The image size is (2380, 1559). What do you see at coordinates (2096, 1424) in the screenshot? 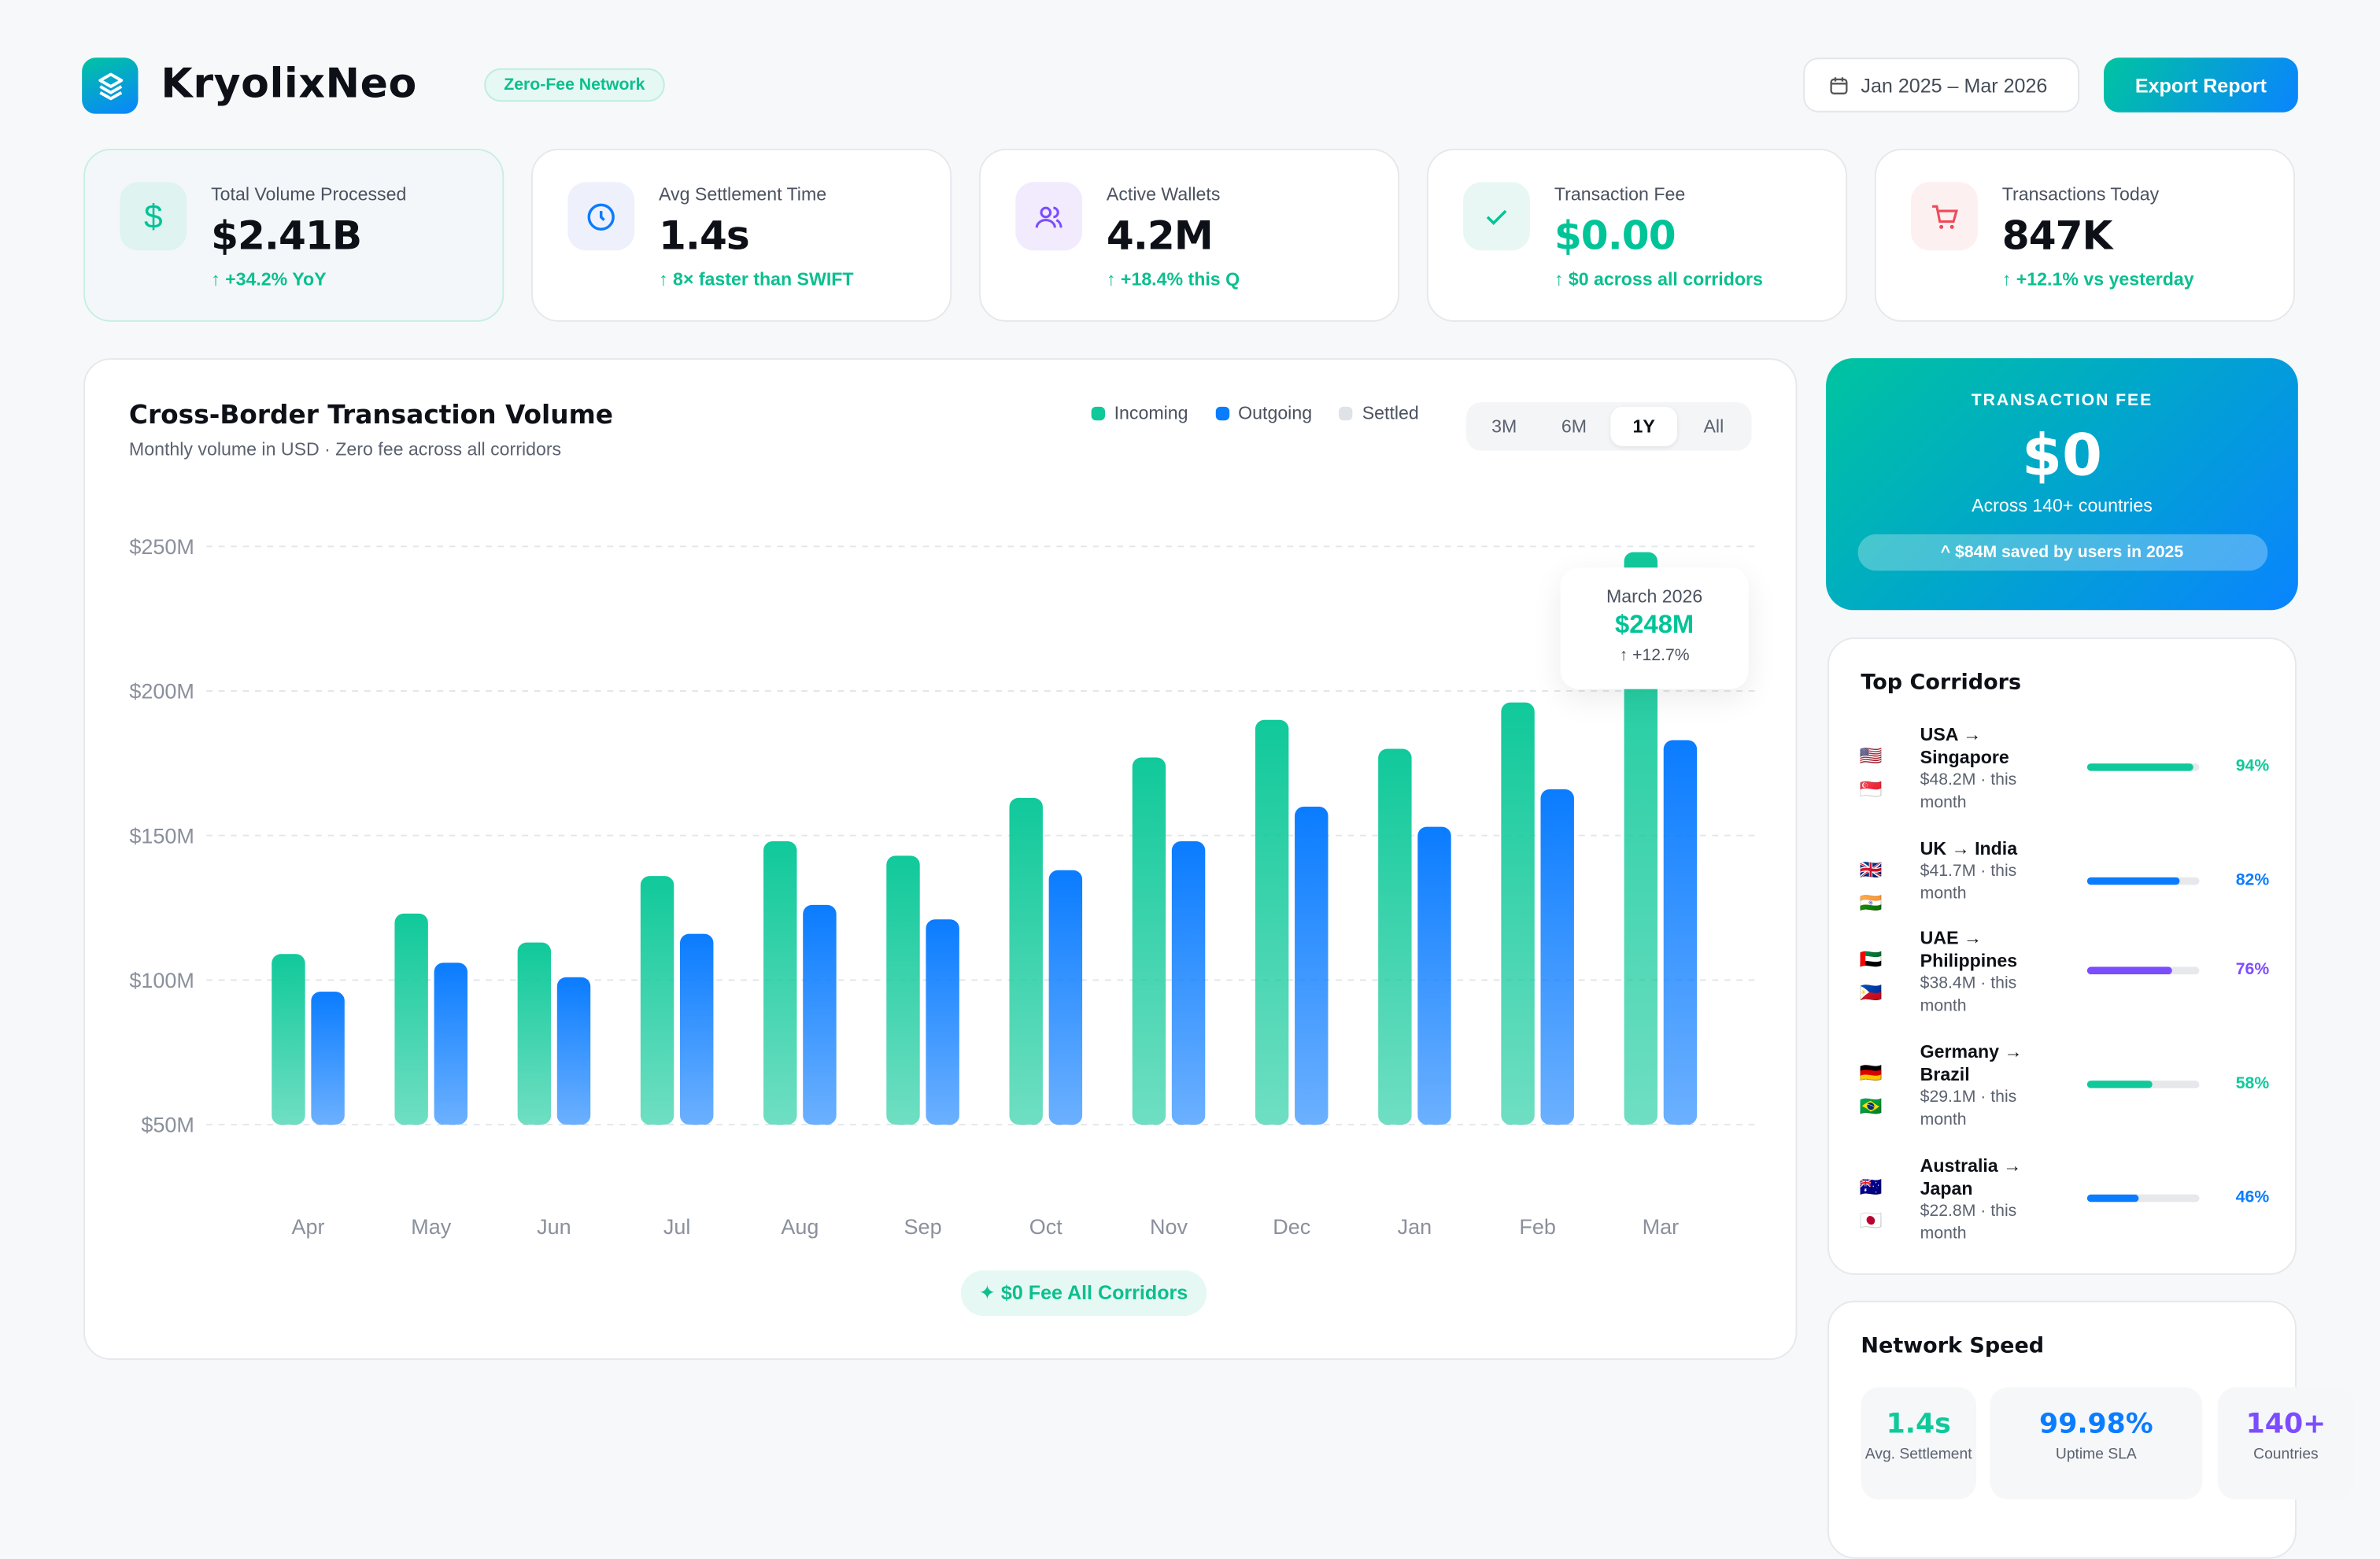
I see `network-stat-value: 99.98%` at bounding box center [2096, 1424].